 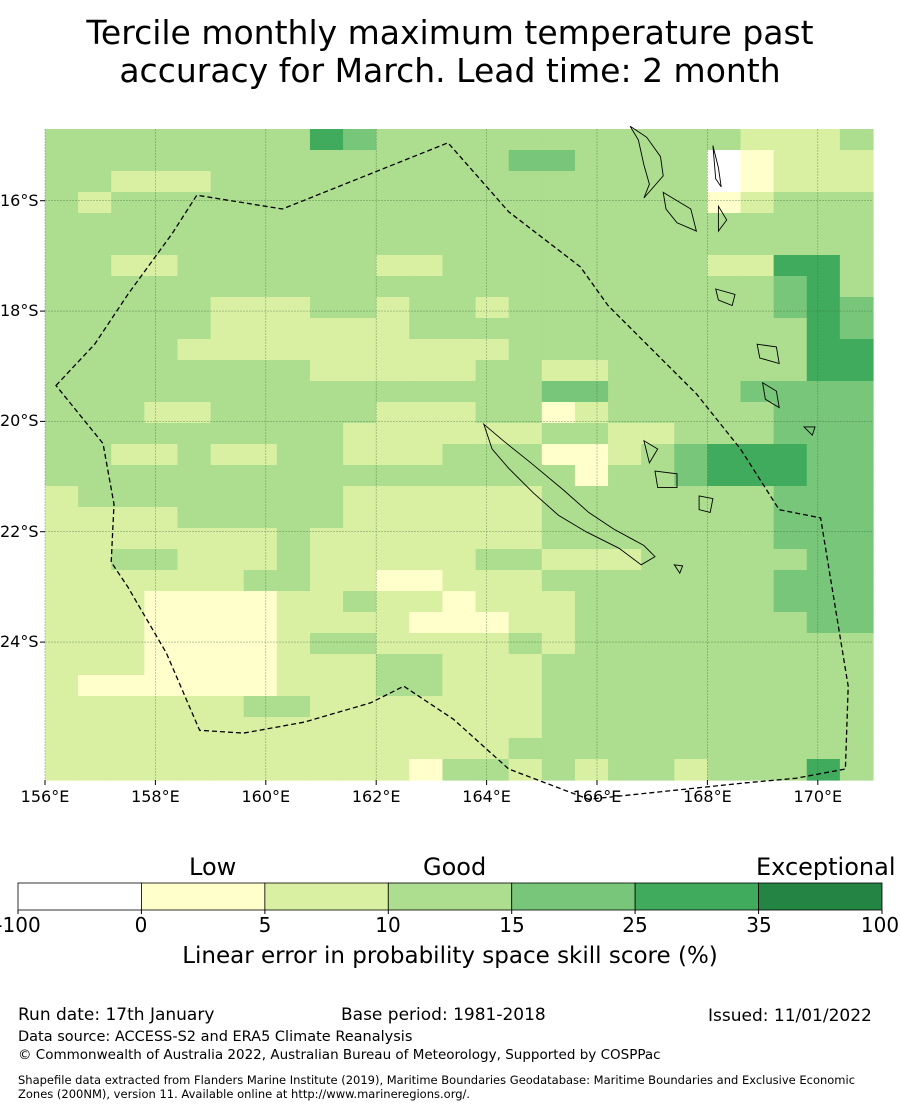 I want to click on title-line-1: Tercile monthly maximum temperature past, so click(x=450, y=32).